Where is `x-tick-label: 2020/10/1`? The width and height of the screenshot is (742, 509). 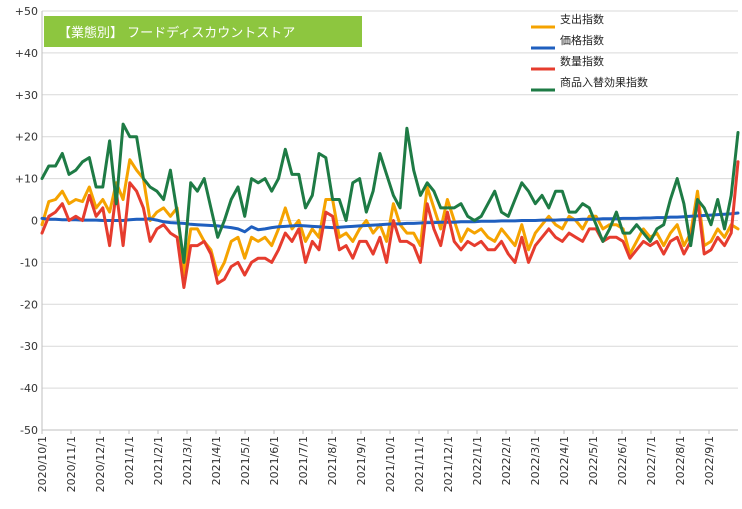 x-tick-label: 2020/10/1 is located at coordinates (42, 464).